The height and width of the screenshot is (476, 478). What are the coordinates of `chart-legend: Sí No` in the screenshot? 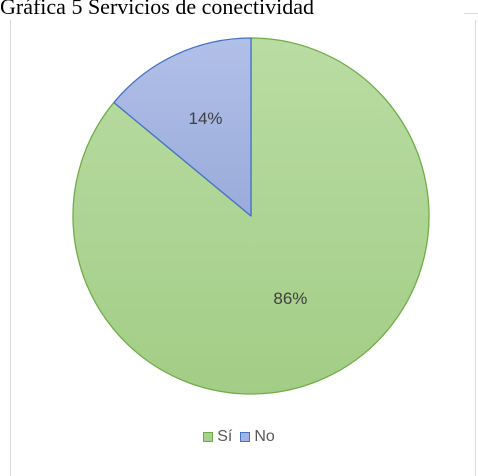 It's located at (239, 437).